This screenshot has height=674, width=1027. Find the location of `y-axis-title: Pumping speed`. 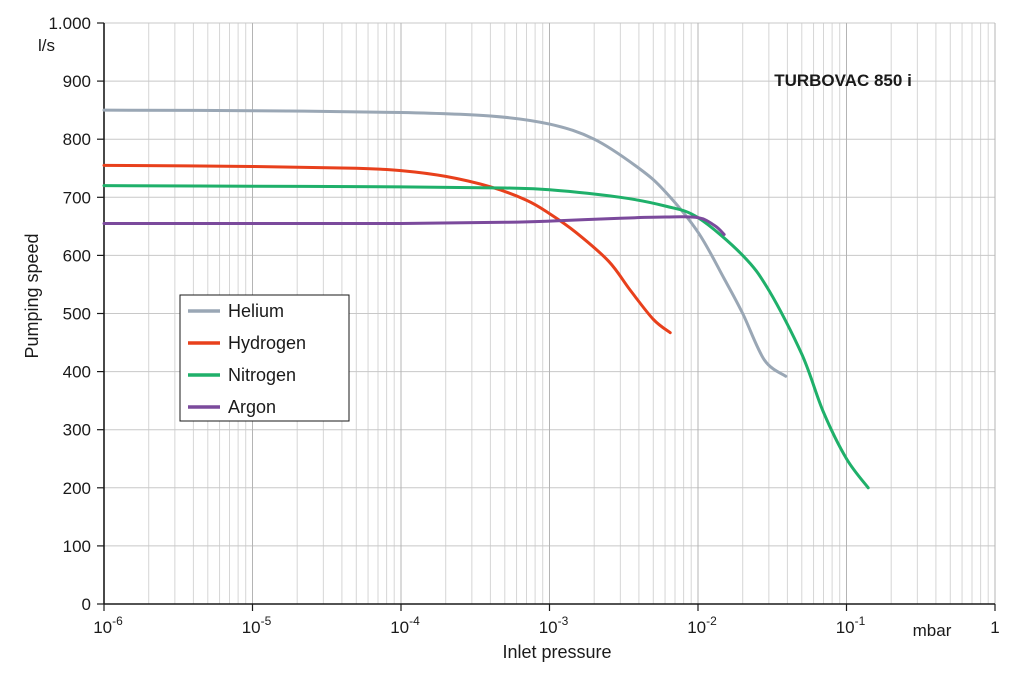

y-axis-title: Pumping speed is located at coordinates (32, 295).